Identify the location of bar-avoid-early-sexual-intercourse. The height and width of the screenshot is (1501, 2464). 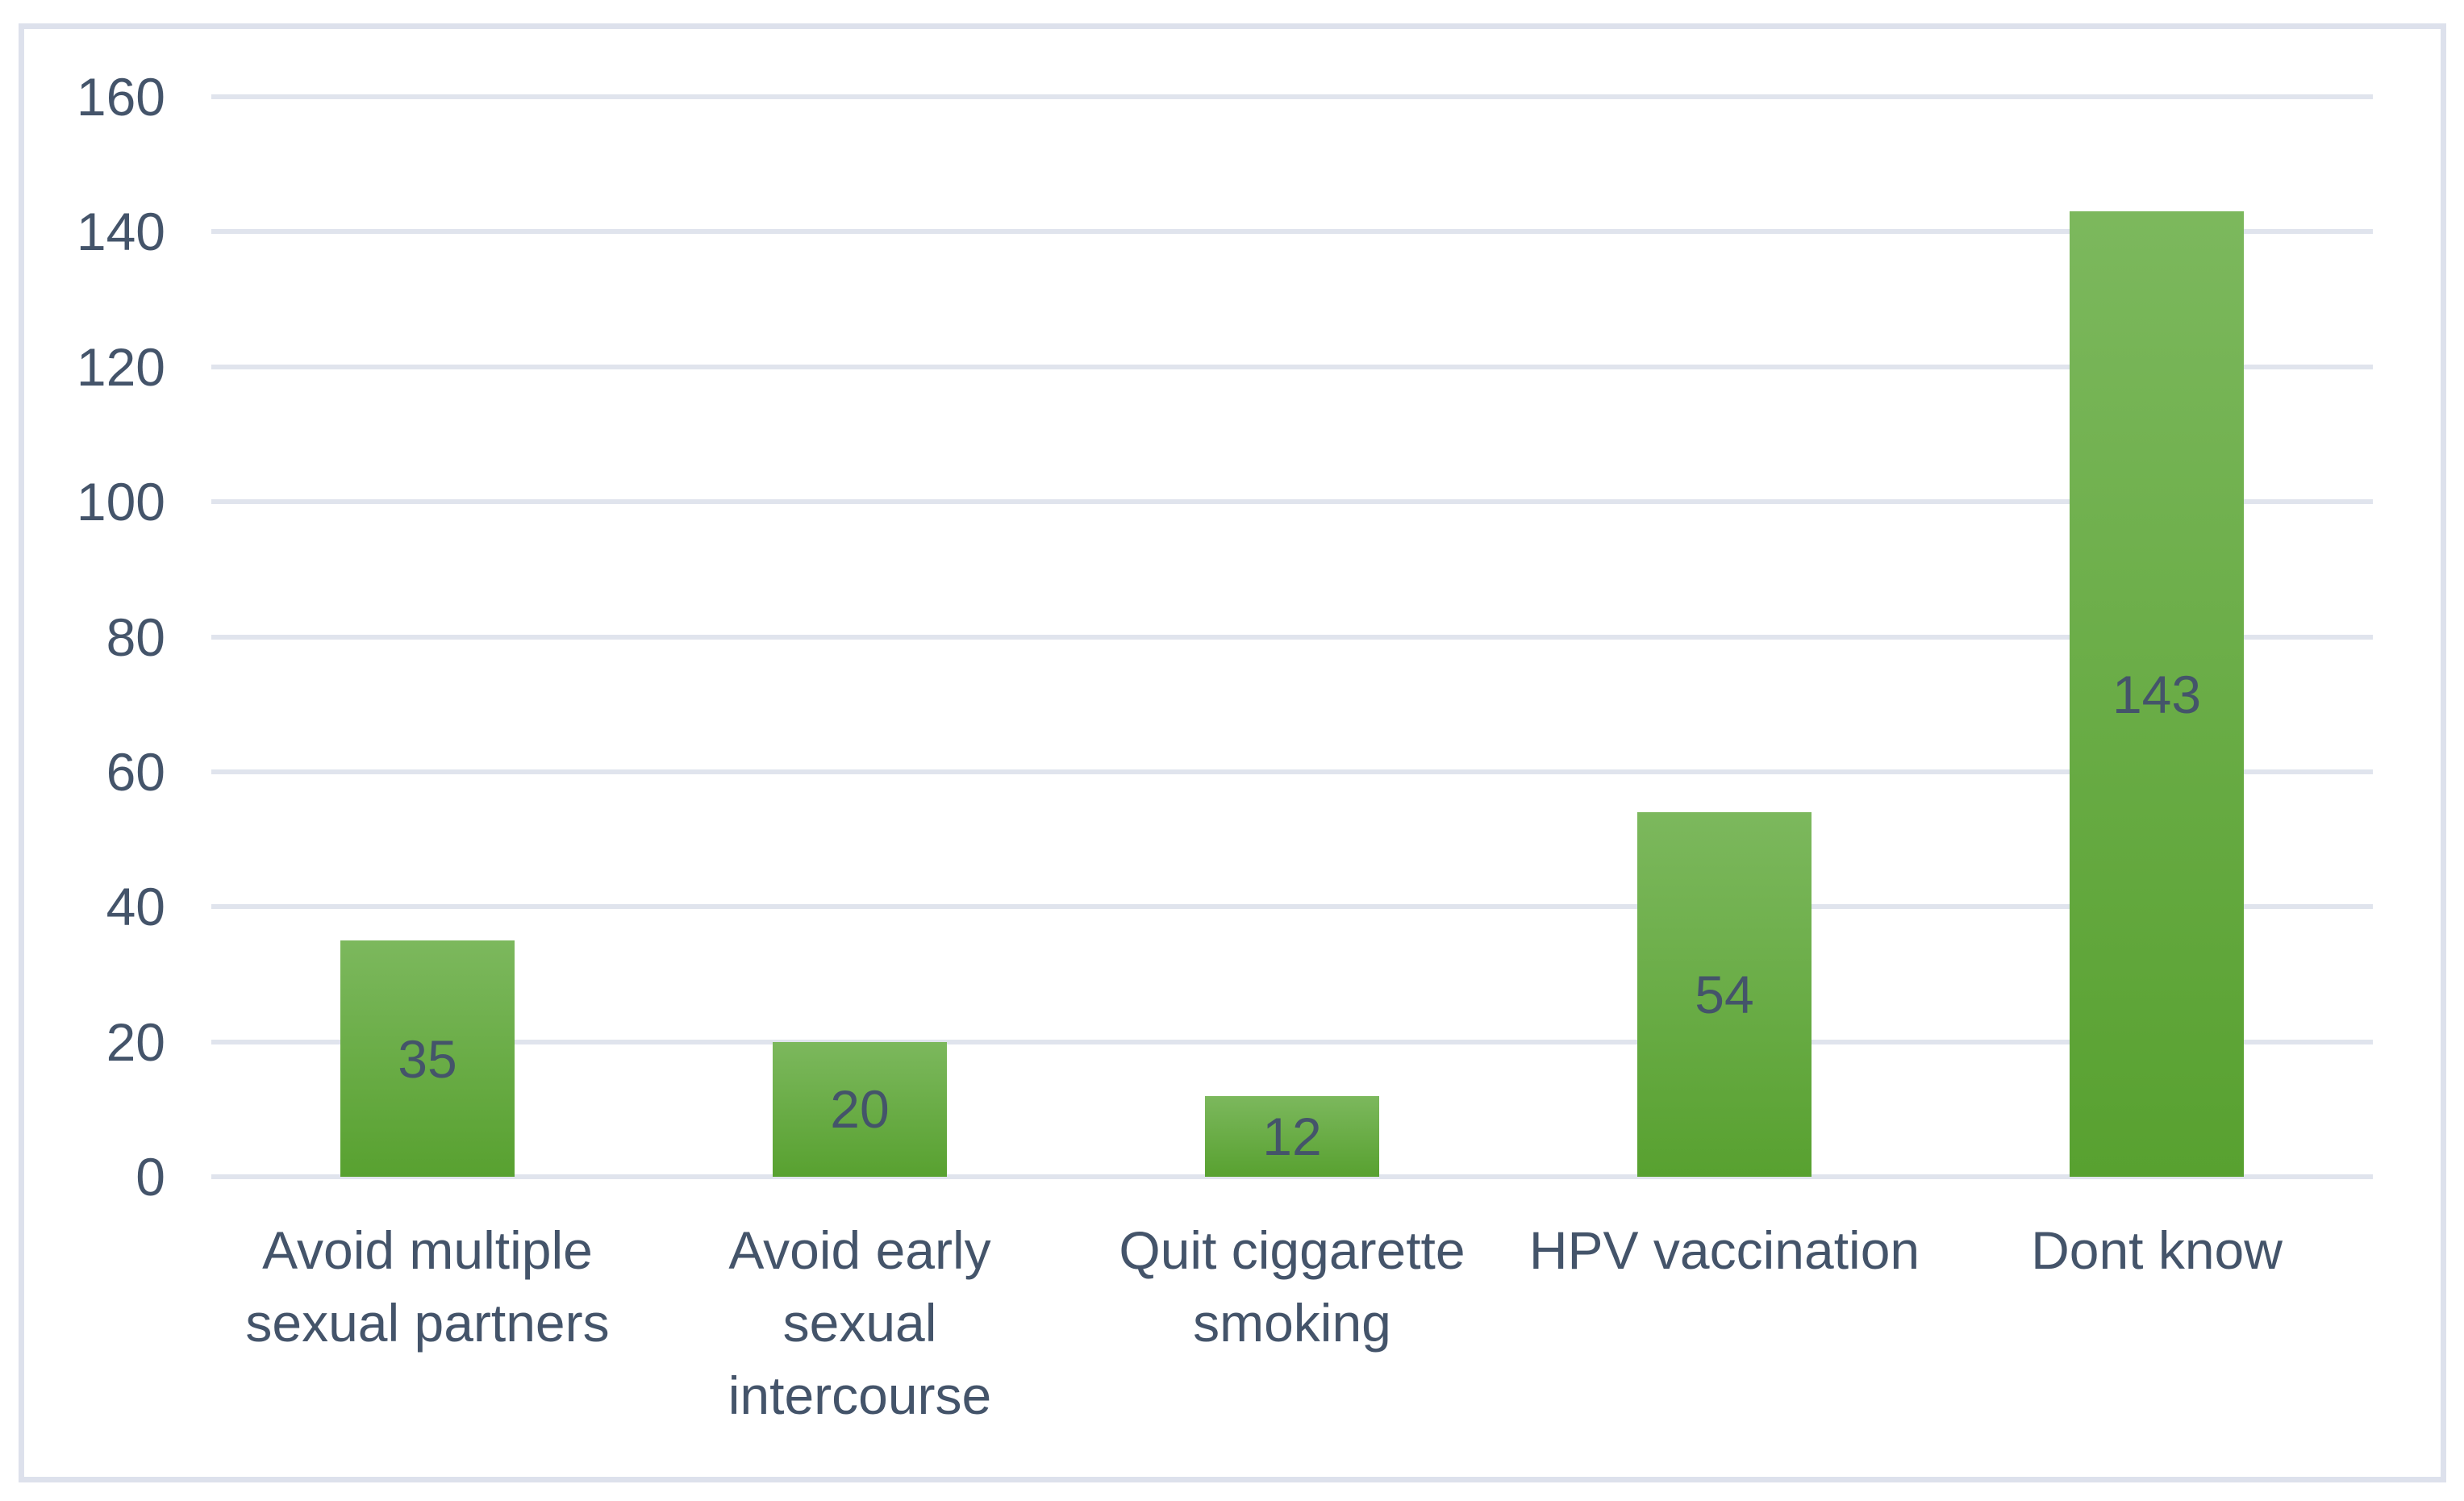
(860, 1109).